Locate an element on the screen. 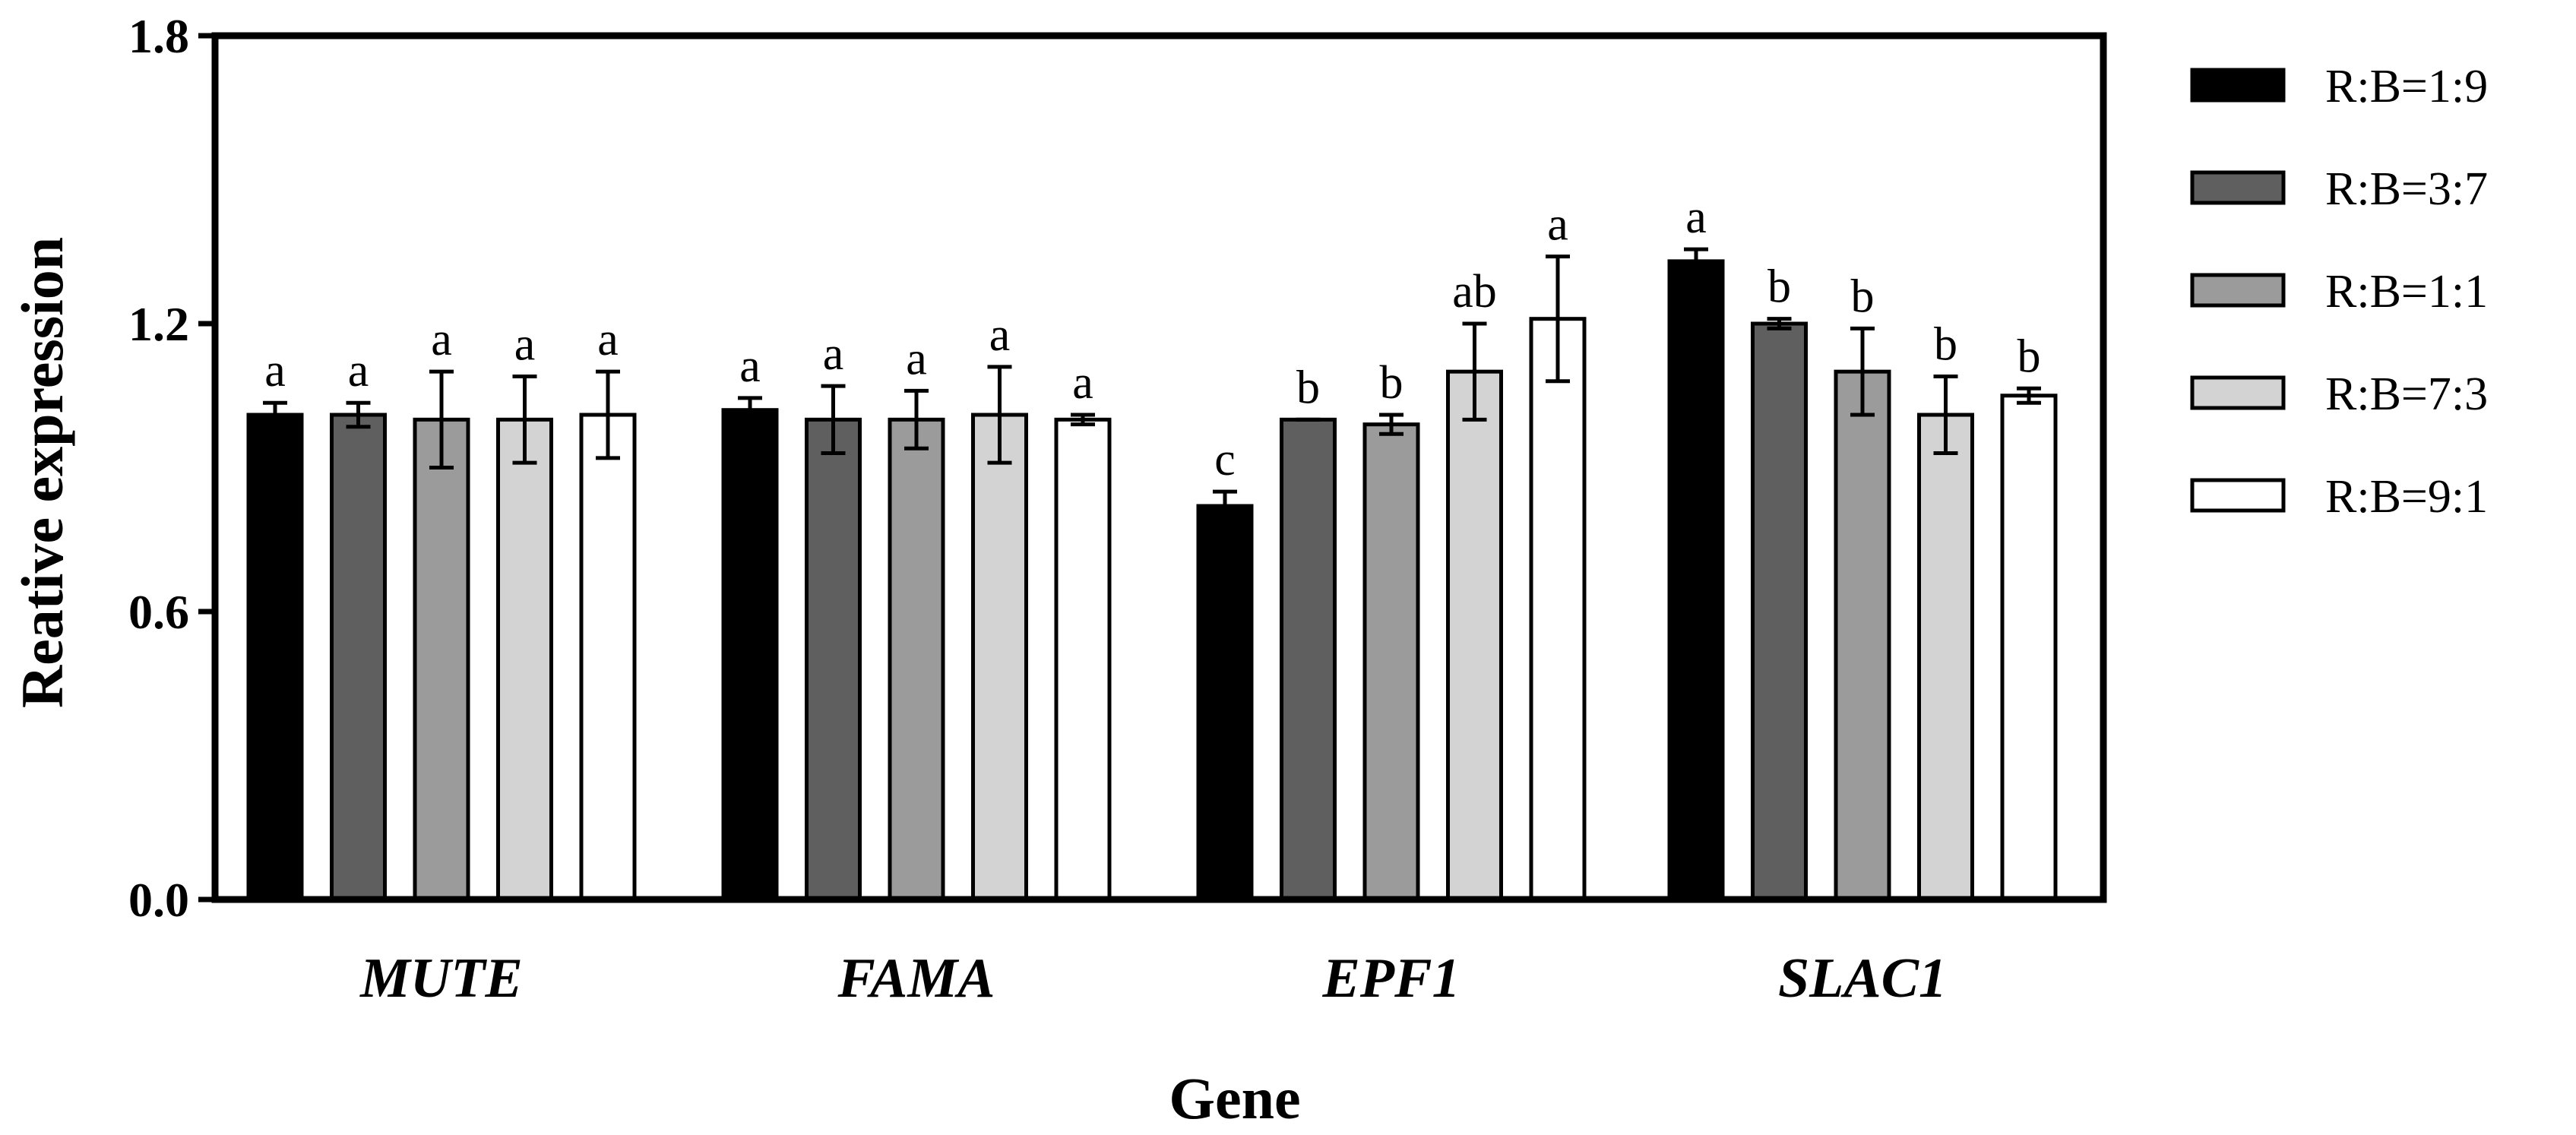  legend-label: R:B=1:9 is located at coordinates (2406, 86).